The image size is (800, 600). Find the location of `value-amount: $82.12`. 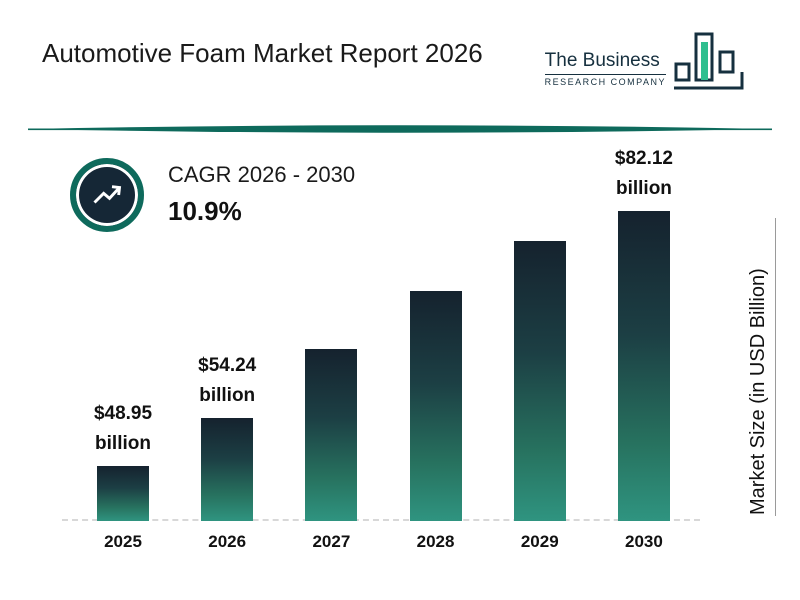

value-amount: $82.12 is located at coordinates (643, 159).